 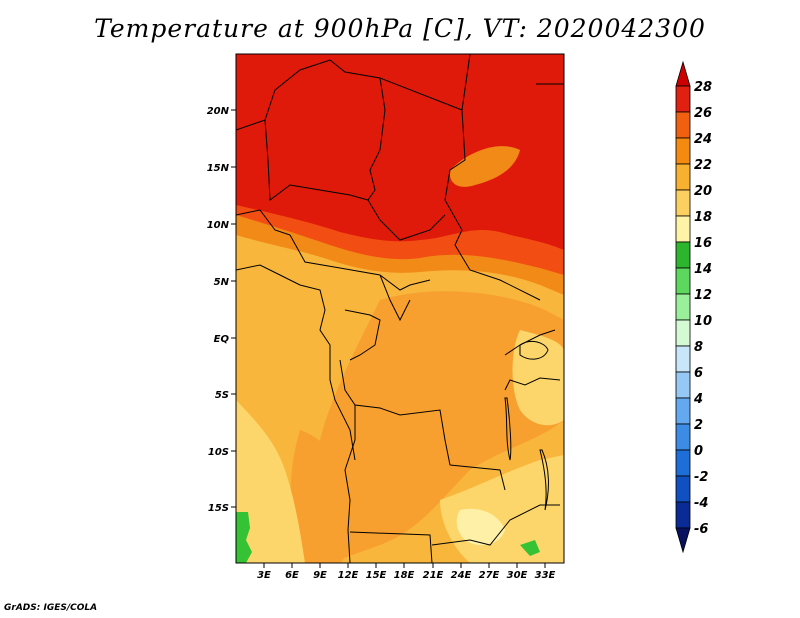 What do you see at coordinates (222, 395) in the screenshot?
I see `y-tick-label: 5S` at bounding box center [222, 395].